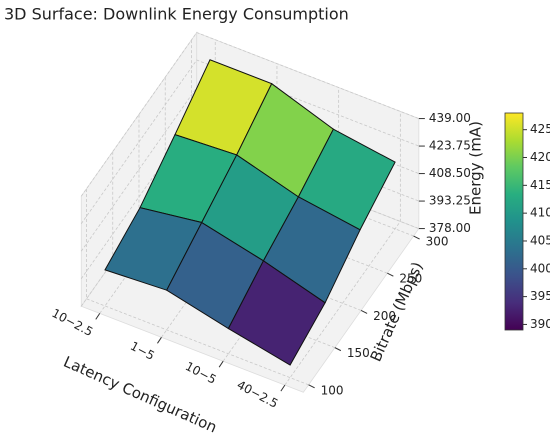  I want to click on grid-line, so click(342, 248).